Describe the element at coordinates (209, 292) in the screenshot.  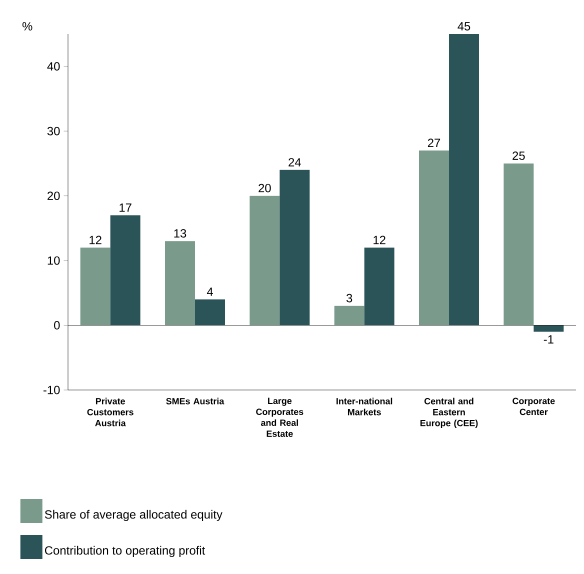
I see `data-label: 4` at that location.